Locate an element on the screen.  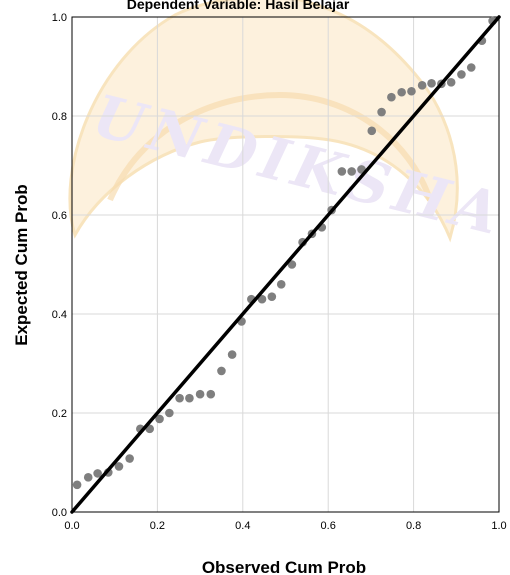
x-tick-label: 0.8 is located at coordinates (413, 526).